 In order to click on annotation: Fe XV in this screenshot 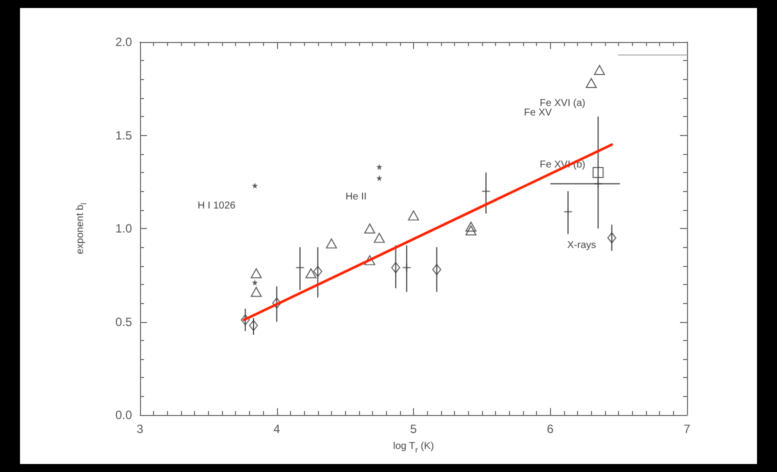, I will do `click(538, 112)`.